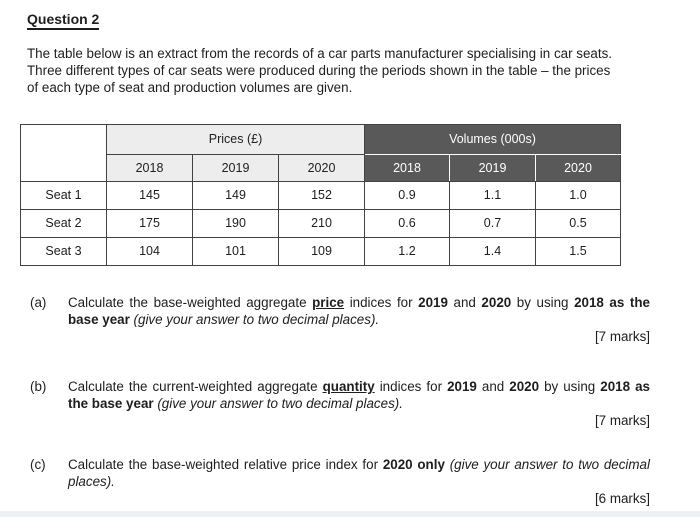 Image resolution: width=700 pixels, height=517 pixels. I want to click on price-value-cell: 109, so click(321, 251).